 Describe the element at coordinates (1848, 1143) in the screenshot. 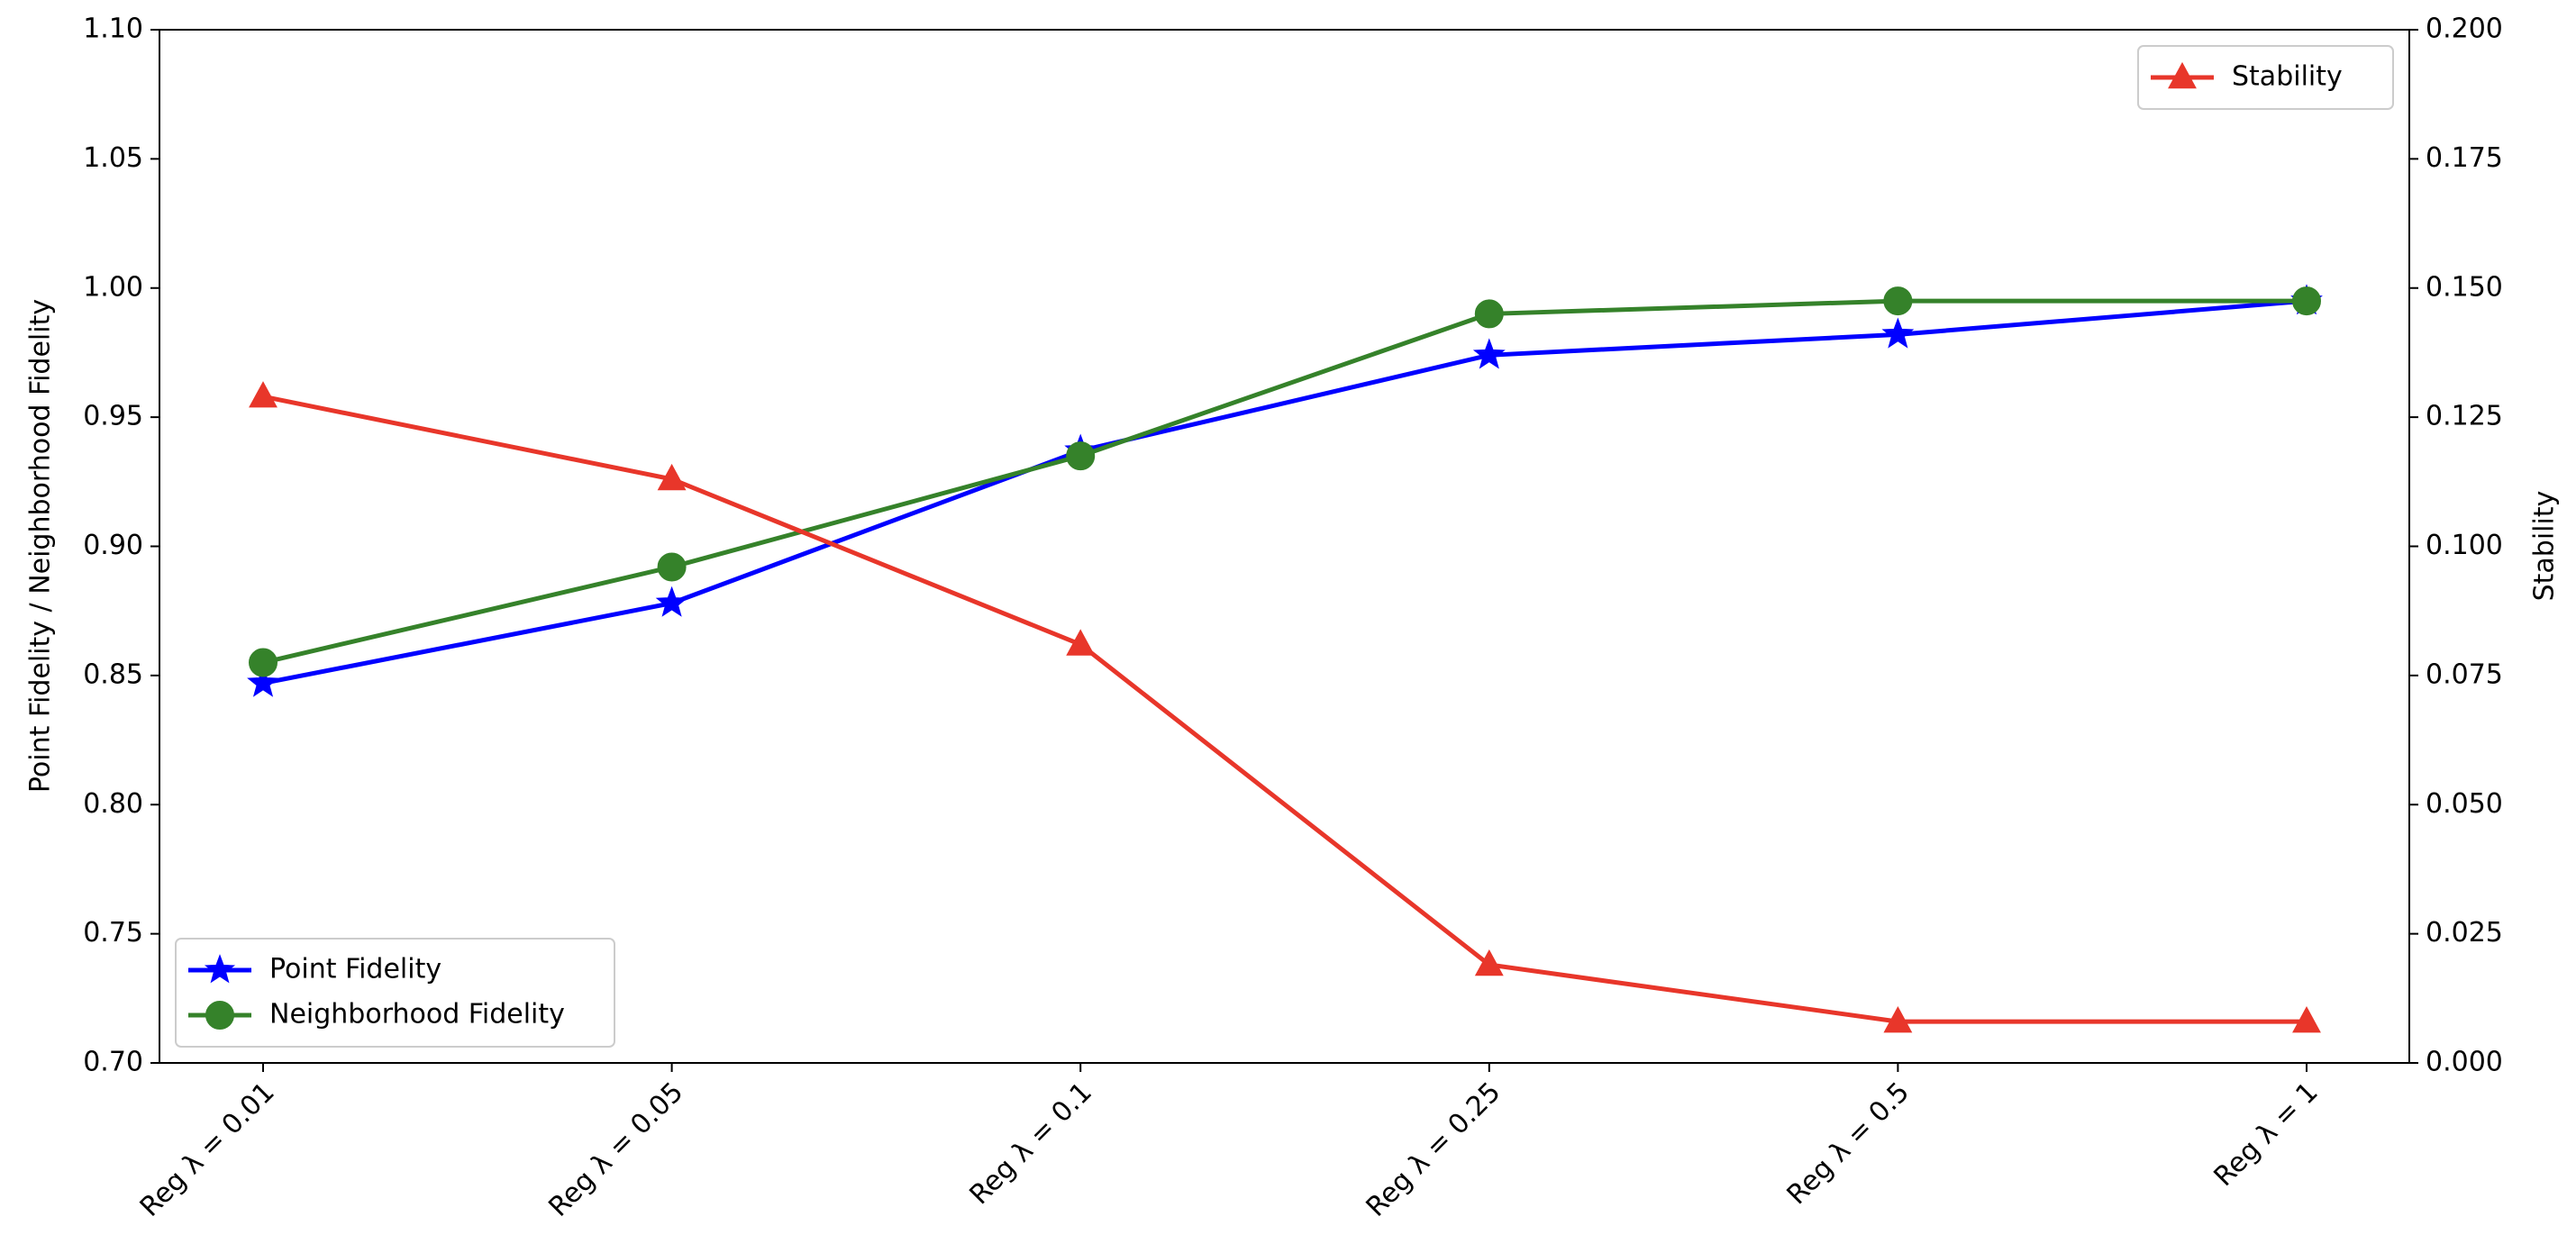

I see `x-tick-label: Reg λ = 0.5` at that location.